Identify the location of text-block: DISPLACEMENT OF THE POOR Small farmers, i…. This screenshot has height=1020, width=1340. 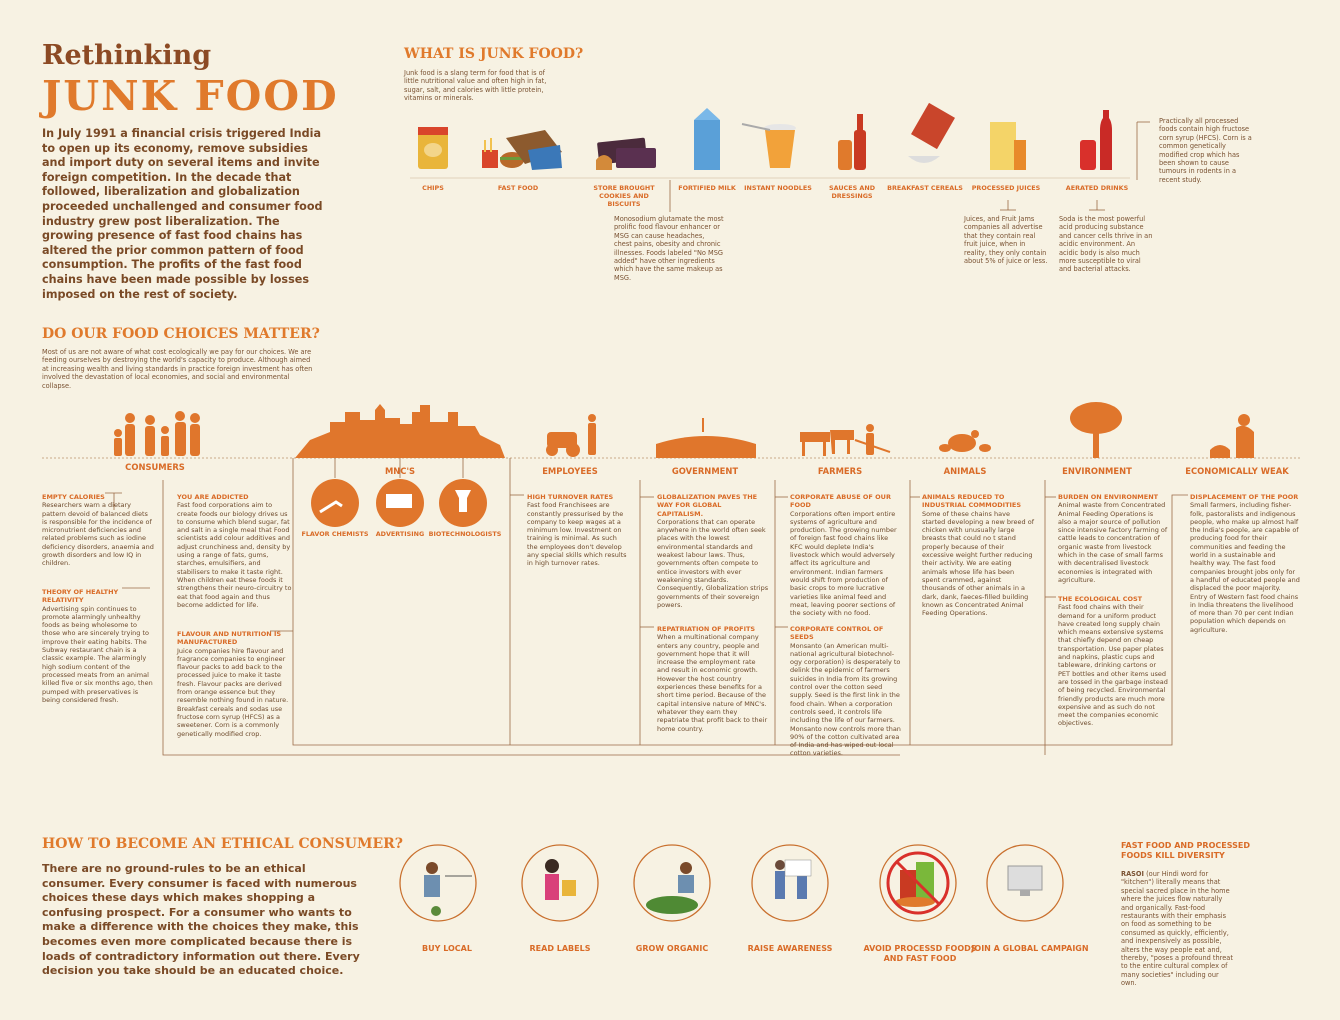
(1245, 563).